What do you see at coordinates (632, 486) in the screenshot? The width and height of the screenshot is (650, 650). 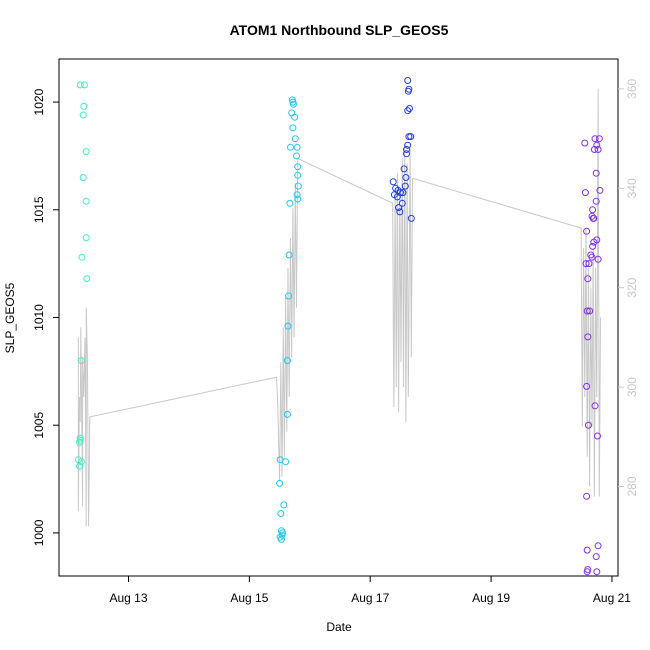 I see `y2-tick-label: 280` at bounding box center [632, 486].